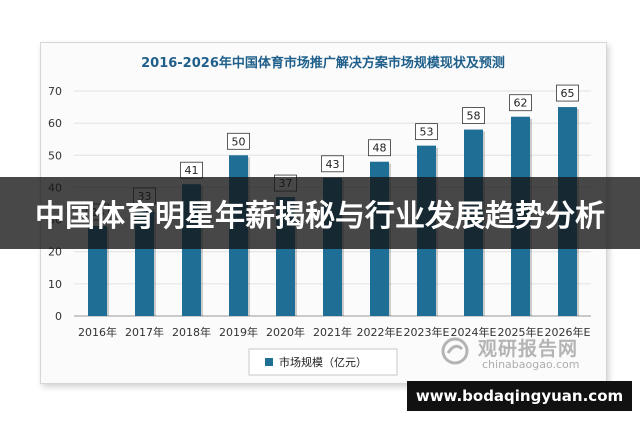  I want to click on site-url: www.bodaqingyuan.com, so click(519, 396).